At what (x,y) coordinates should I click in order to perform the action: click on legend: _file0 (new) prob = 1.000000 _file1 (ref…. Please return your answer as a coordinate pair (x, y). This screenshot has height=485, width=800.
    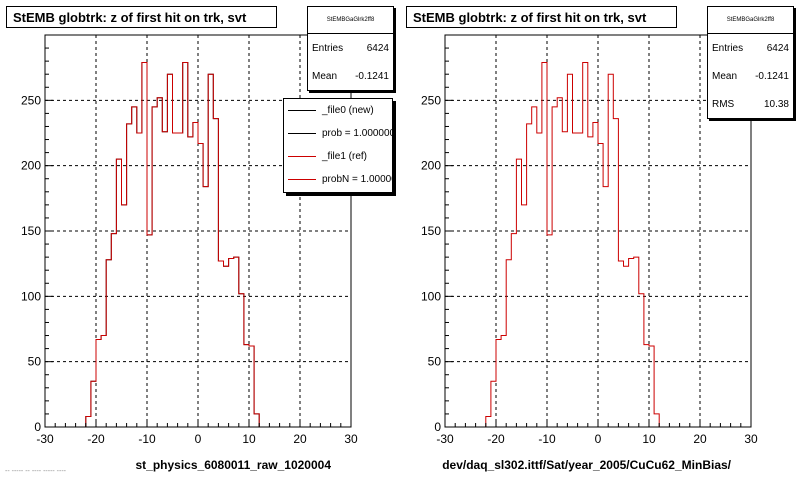
    Looking at the image, I should click on (338, 145).